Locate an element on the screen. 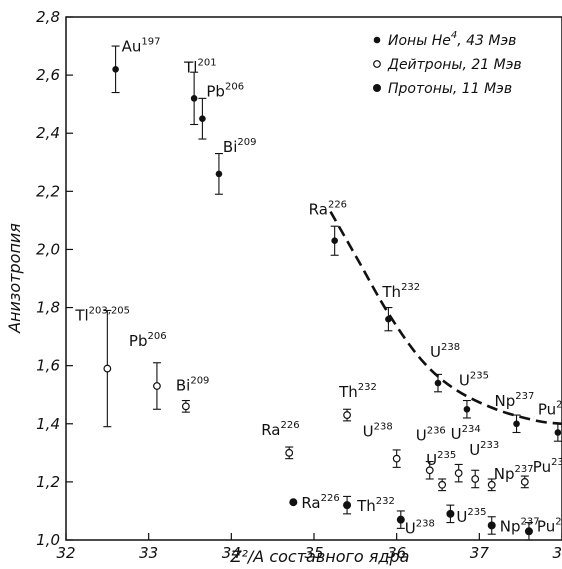  y-tick-label: 2,2 is located at coordinates (48, 191).